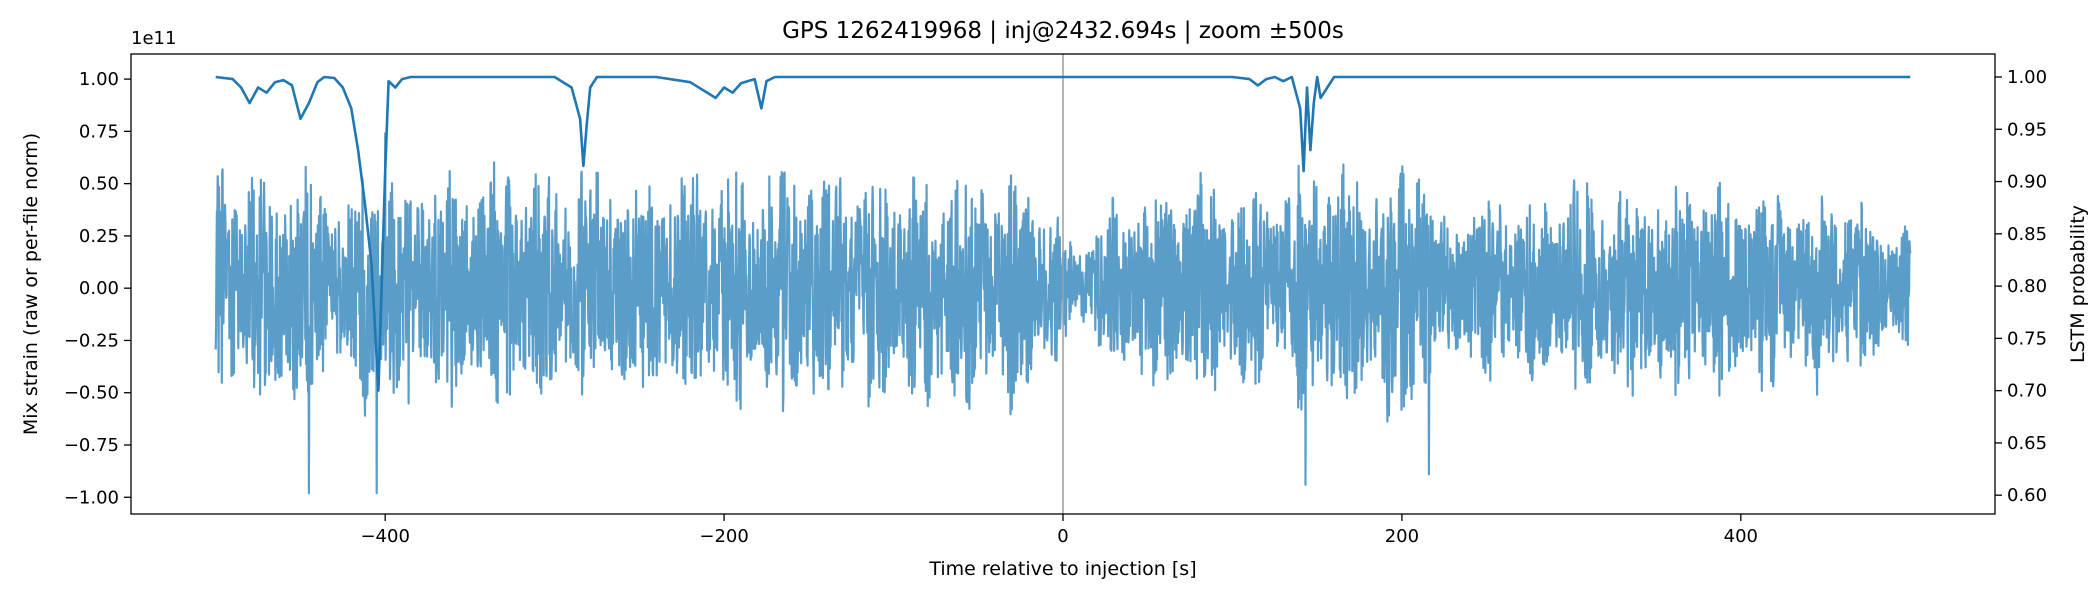 This screenshot has height=600, width=2100. I want to click on y-right-tick-label: 0.90, so click(2027, 182).